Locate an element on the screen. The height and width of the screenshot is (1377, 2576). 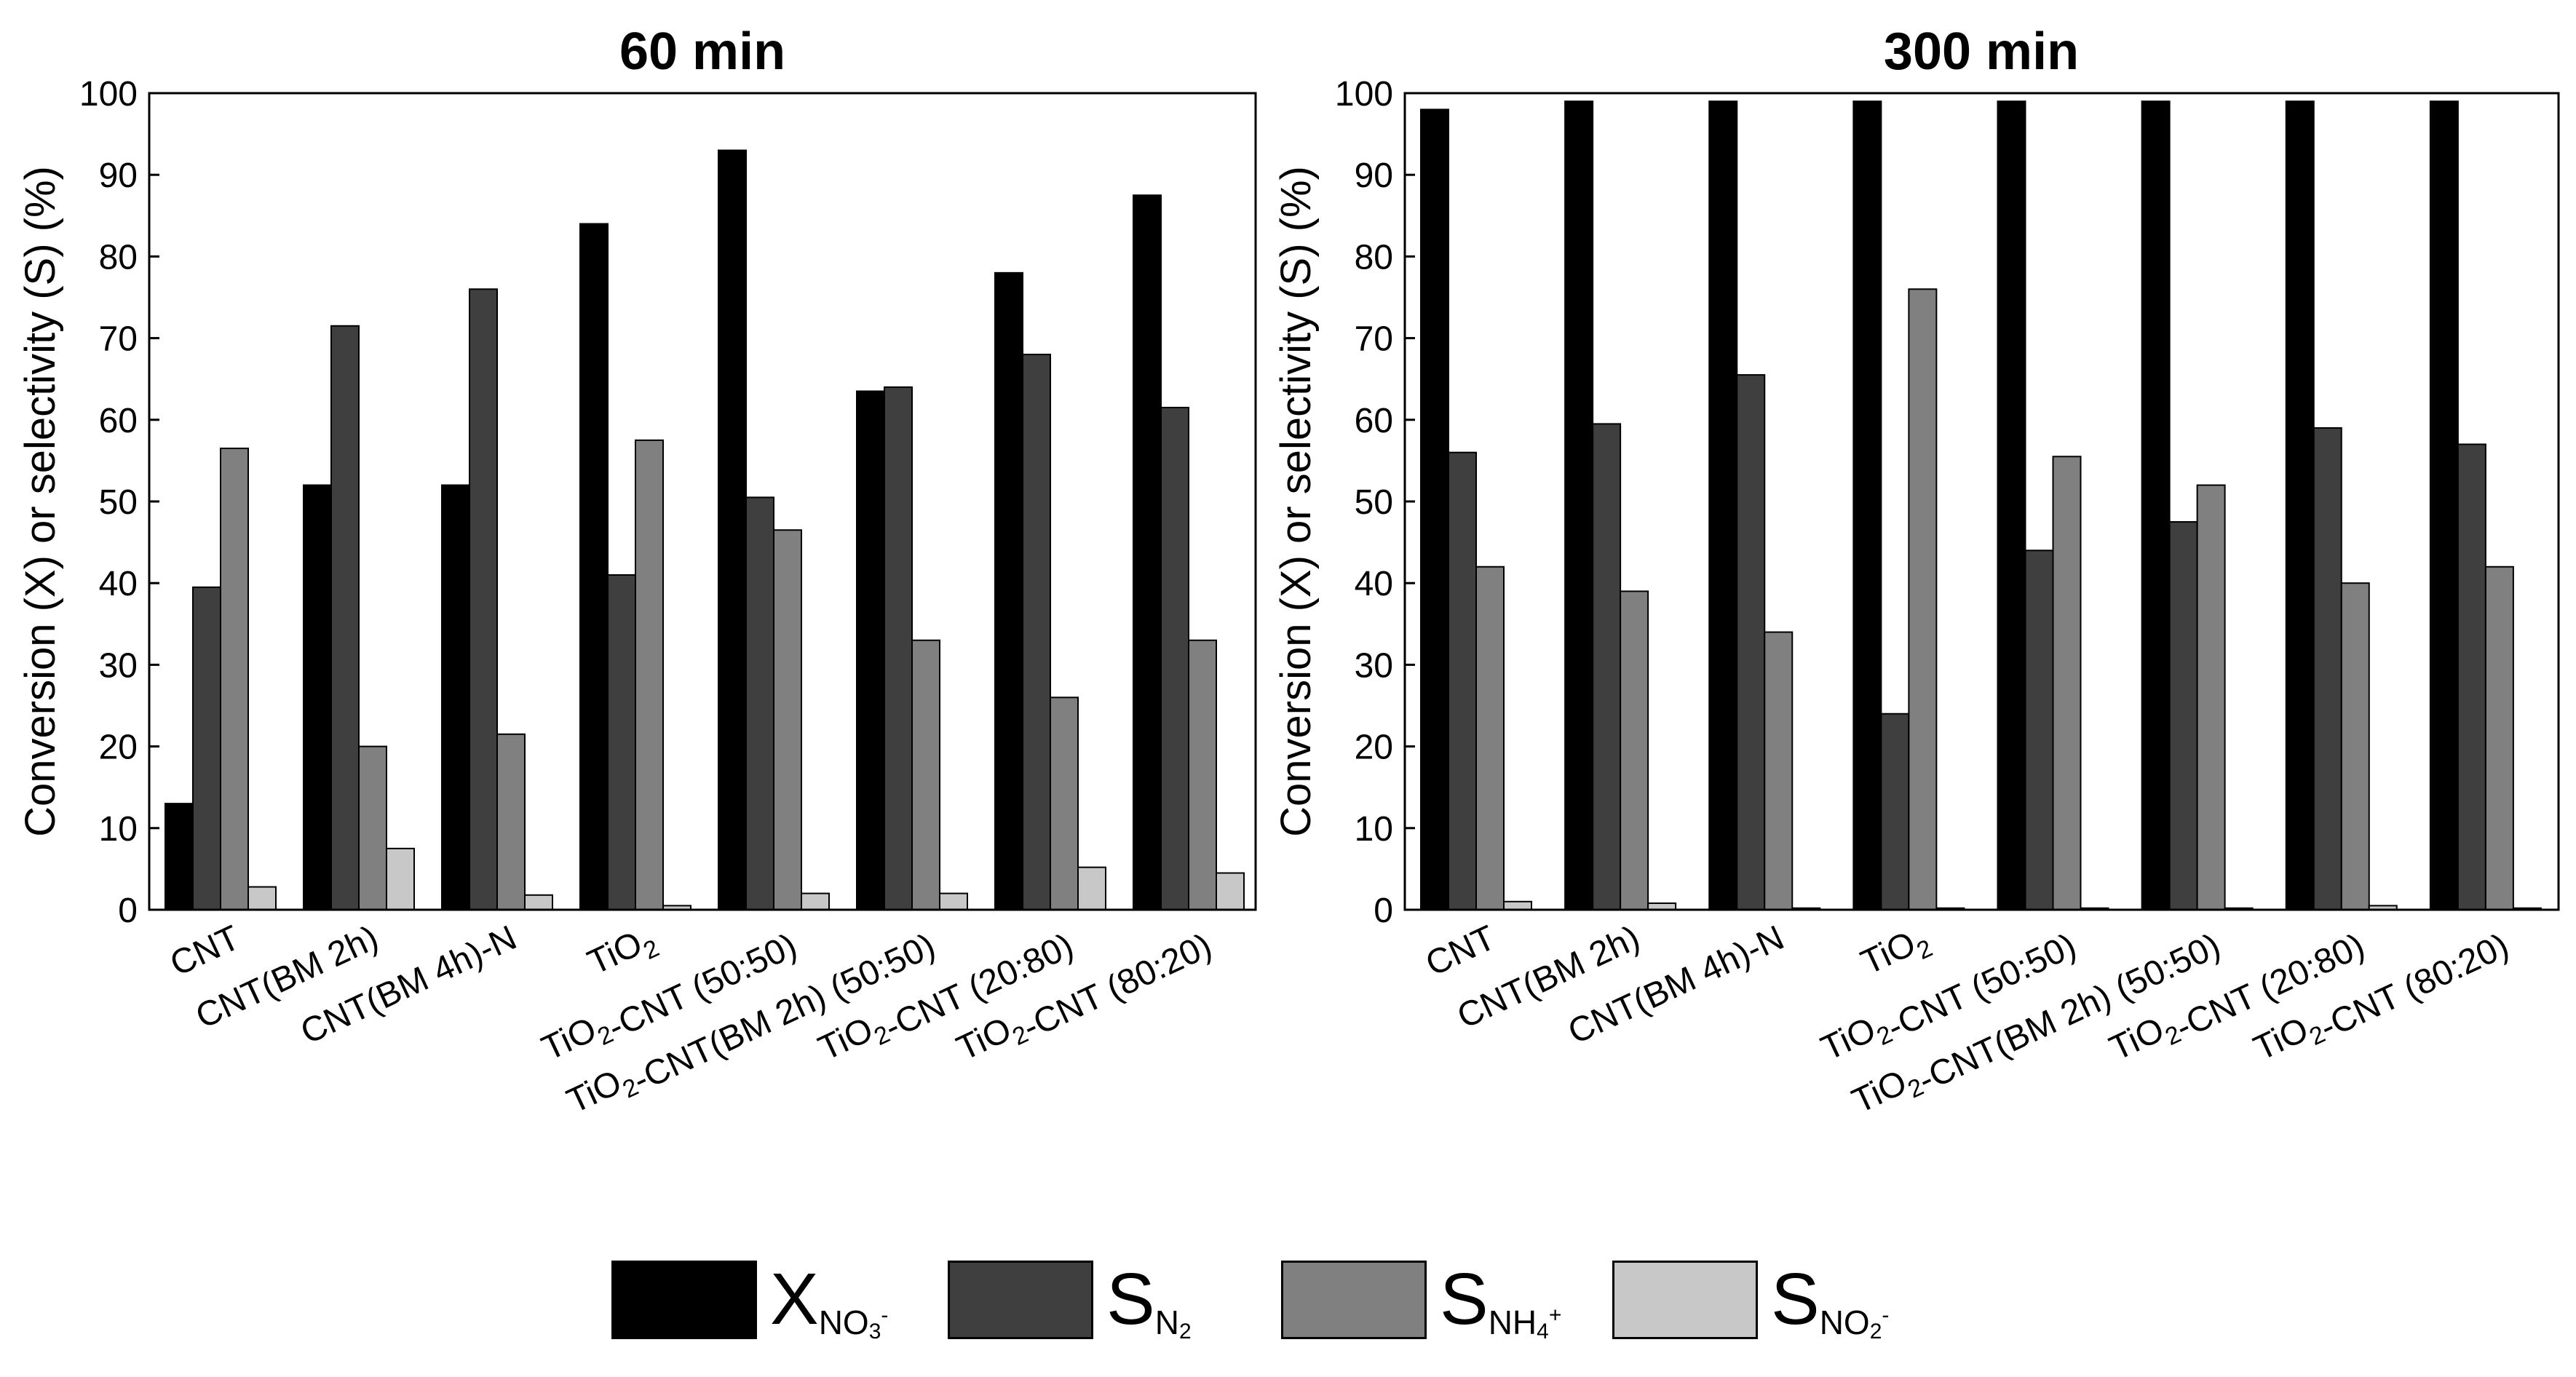
legend-swatch-s-nh4 is located at coordinates (1354, 1300).